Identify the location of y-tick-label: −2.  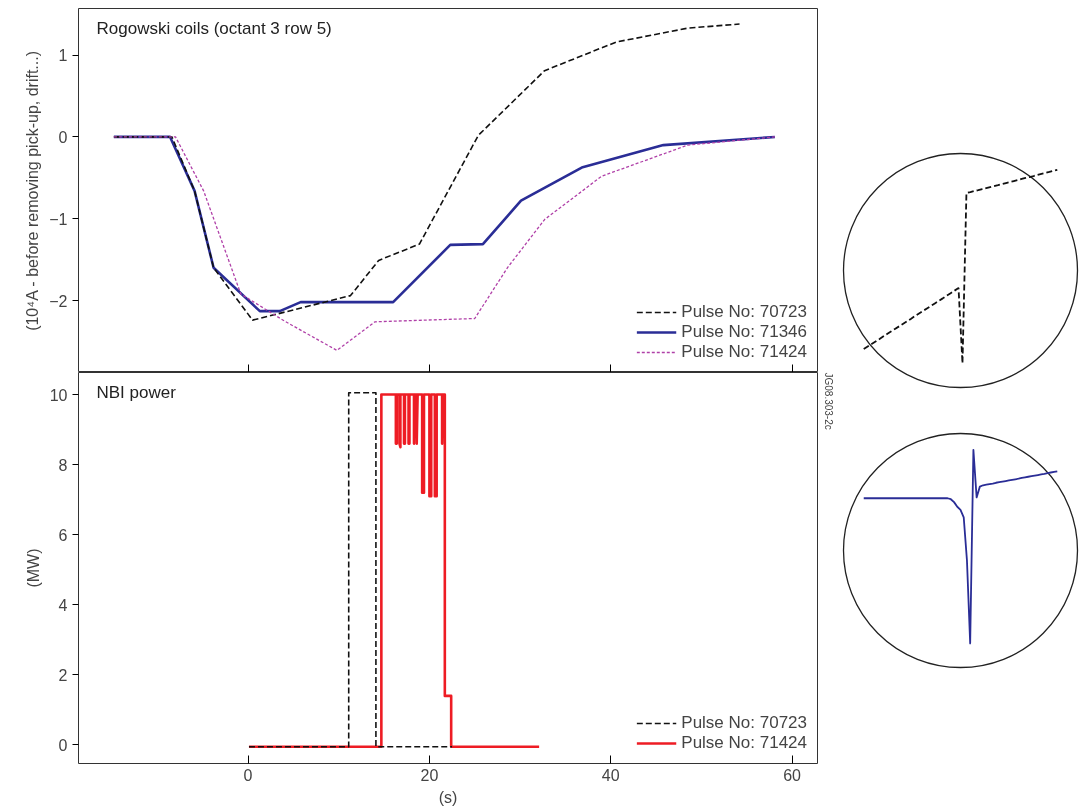
(58, 301).